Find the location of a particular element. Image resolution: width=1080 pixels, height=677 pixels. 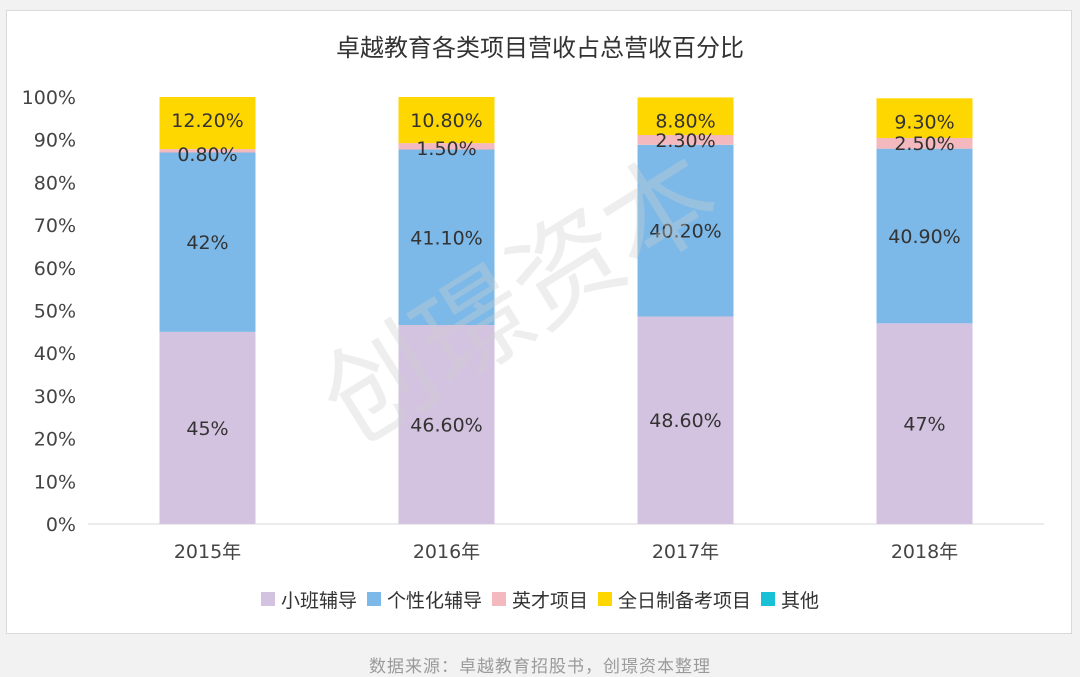

y-tick-label: 80% is located at coordinates (55, 183).